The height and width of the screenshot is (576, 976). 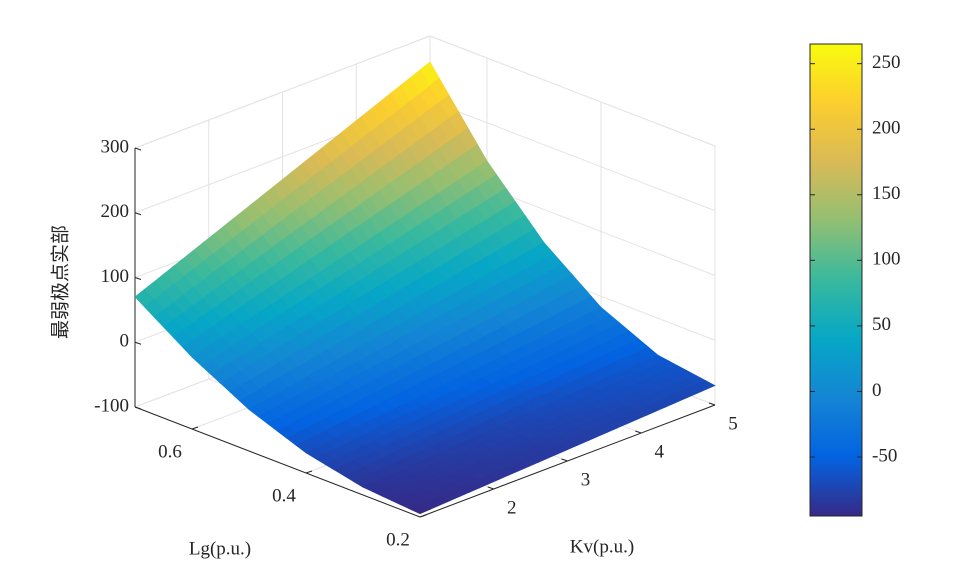 What do you see at coordinates (115, 276) in the screenshot?
I see `z-tick-label: 100` at bounding box center [115, 276].